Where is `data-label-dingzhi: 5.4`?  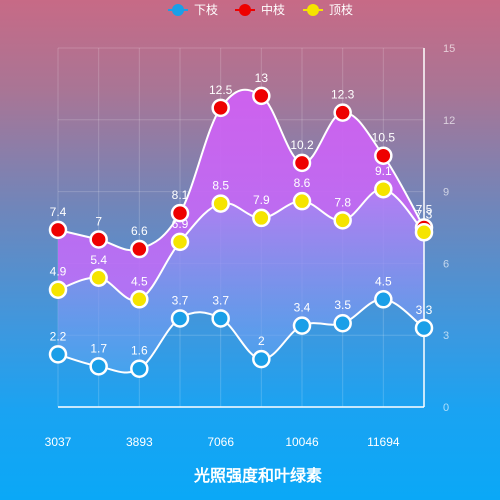
data-label-dingzhi: 5.4 is located at coordinates (98, 260).